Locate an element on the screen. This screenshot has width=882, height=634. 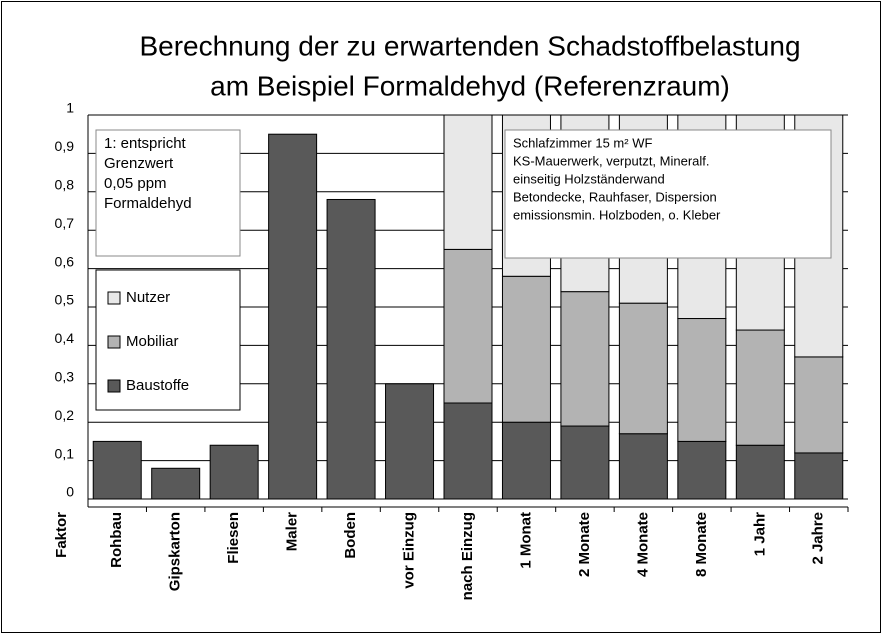
legend-label: Baustoffe is located at coordinates (157, 385).